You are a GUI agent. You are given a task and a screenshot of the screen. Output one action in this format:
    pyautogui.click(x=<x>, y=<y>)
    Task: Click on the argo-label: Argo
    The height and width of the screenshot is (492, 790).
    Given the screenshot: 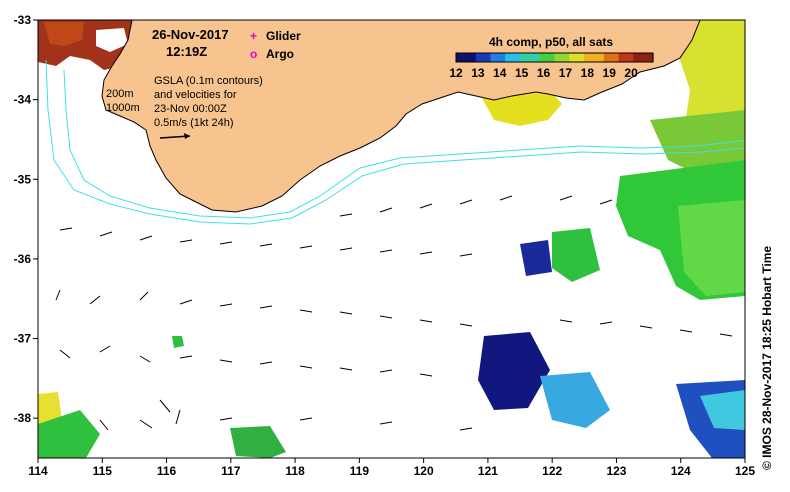 What is the action you would take?
    pyautogui.click(x=280, y=54)
    